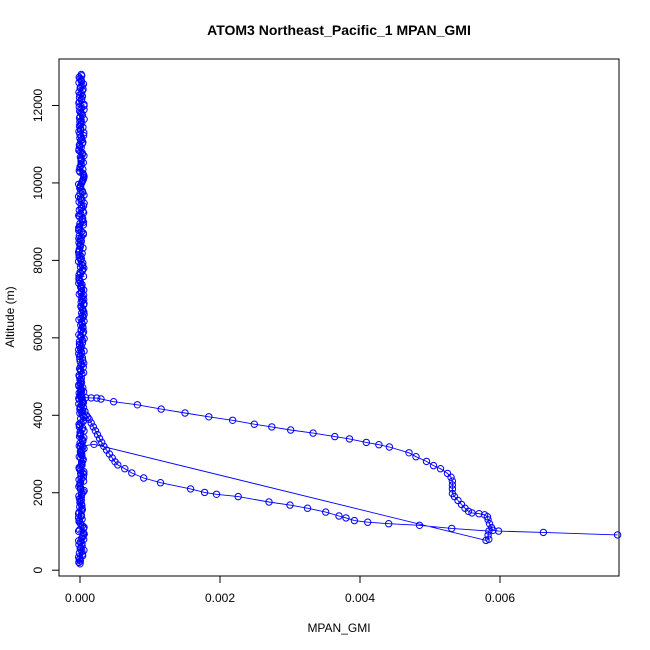 This screenshot has height=650, width=650. What do you see at coordinates (290, 590) in the screenshot?
I see `x-axis: 0.000 0.002 0.004 0.006` at bounding box center [290, 590].